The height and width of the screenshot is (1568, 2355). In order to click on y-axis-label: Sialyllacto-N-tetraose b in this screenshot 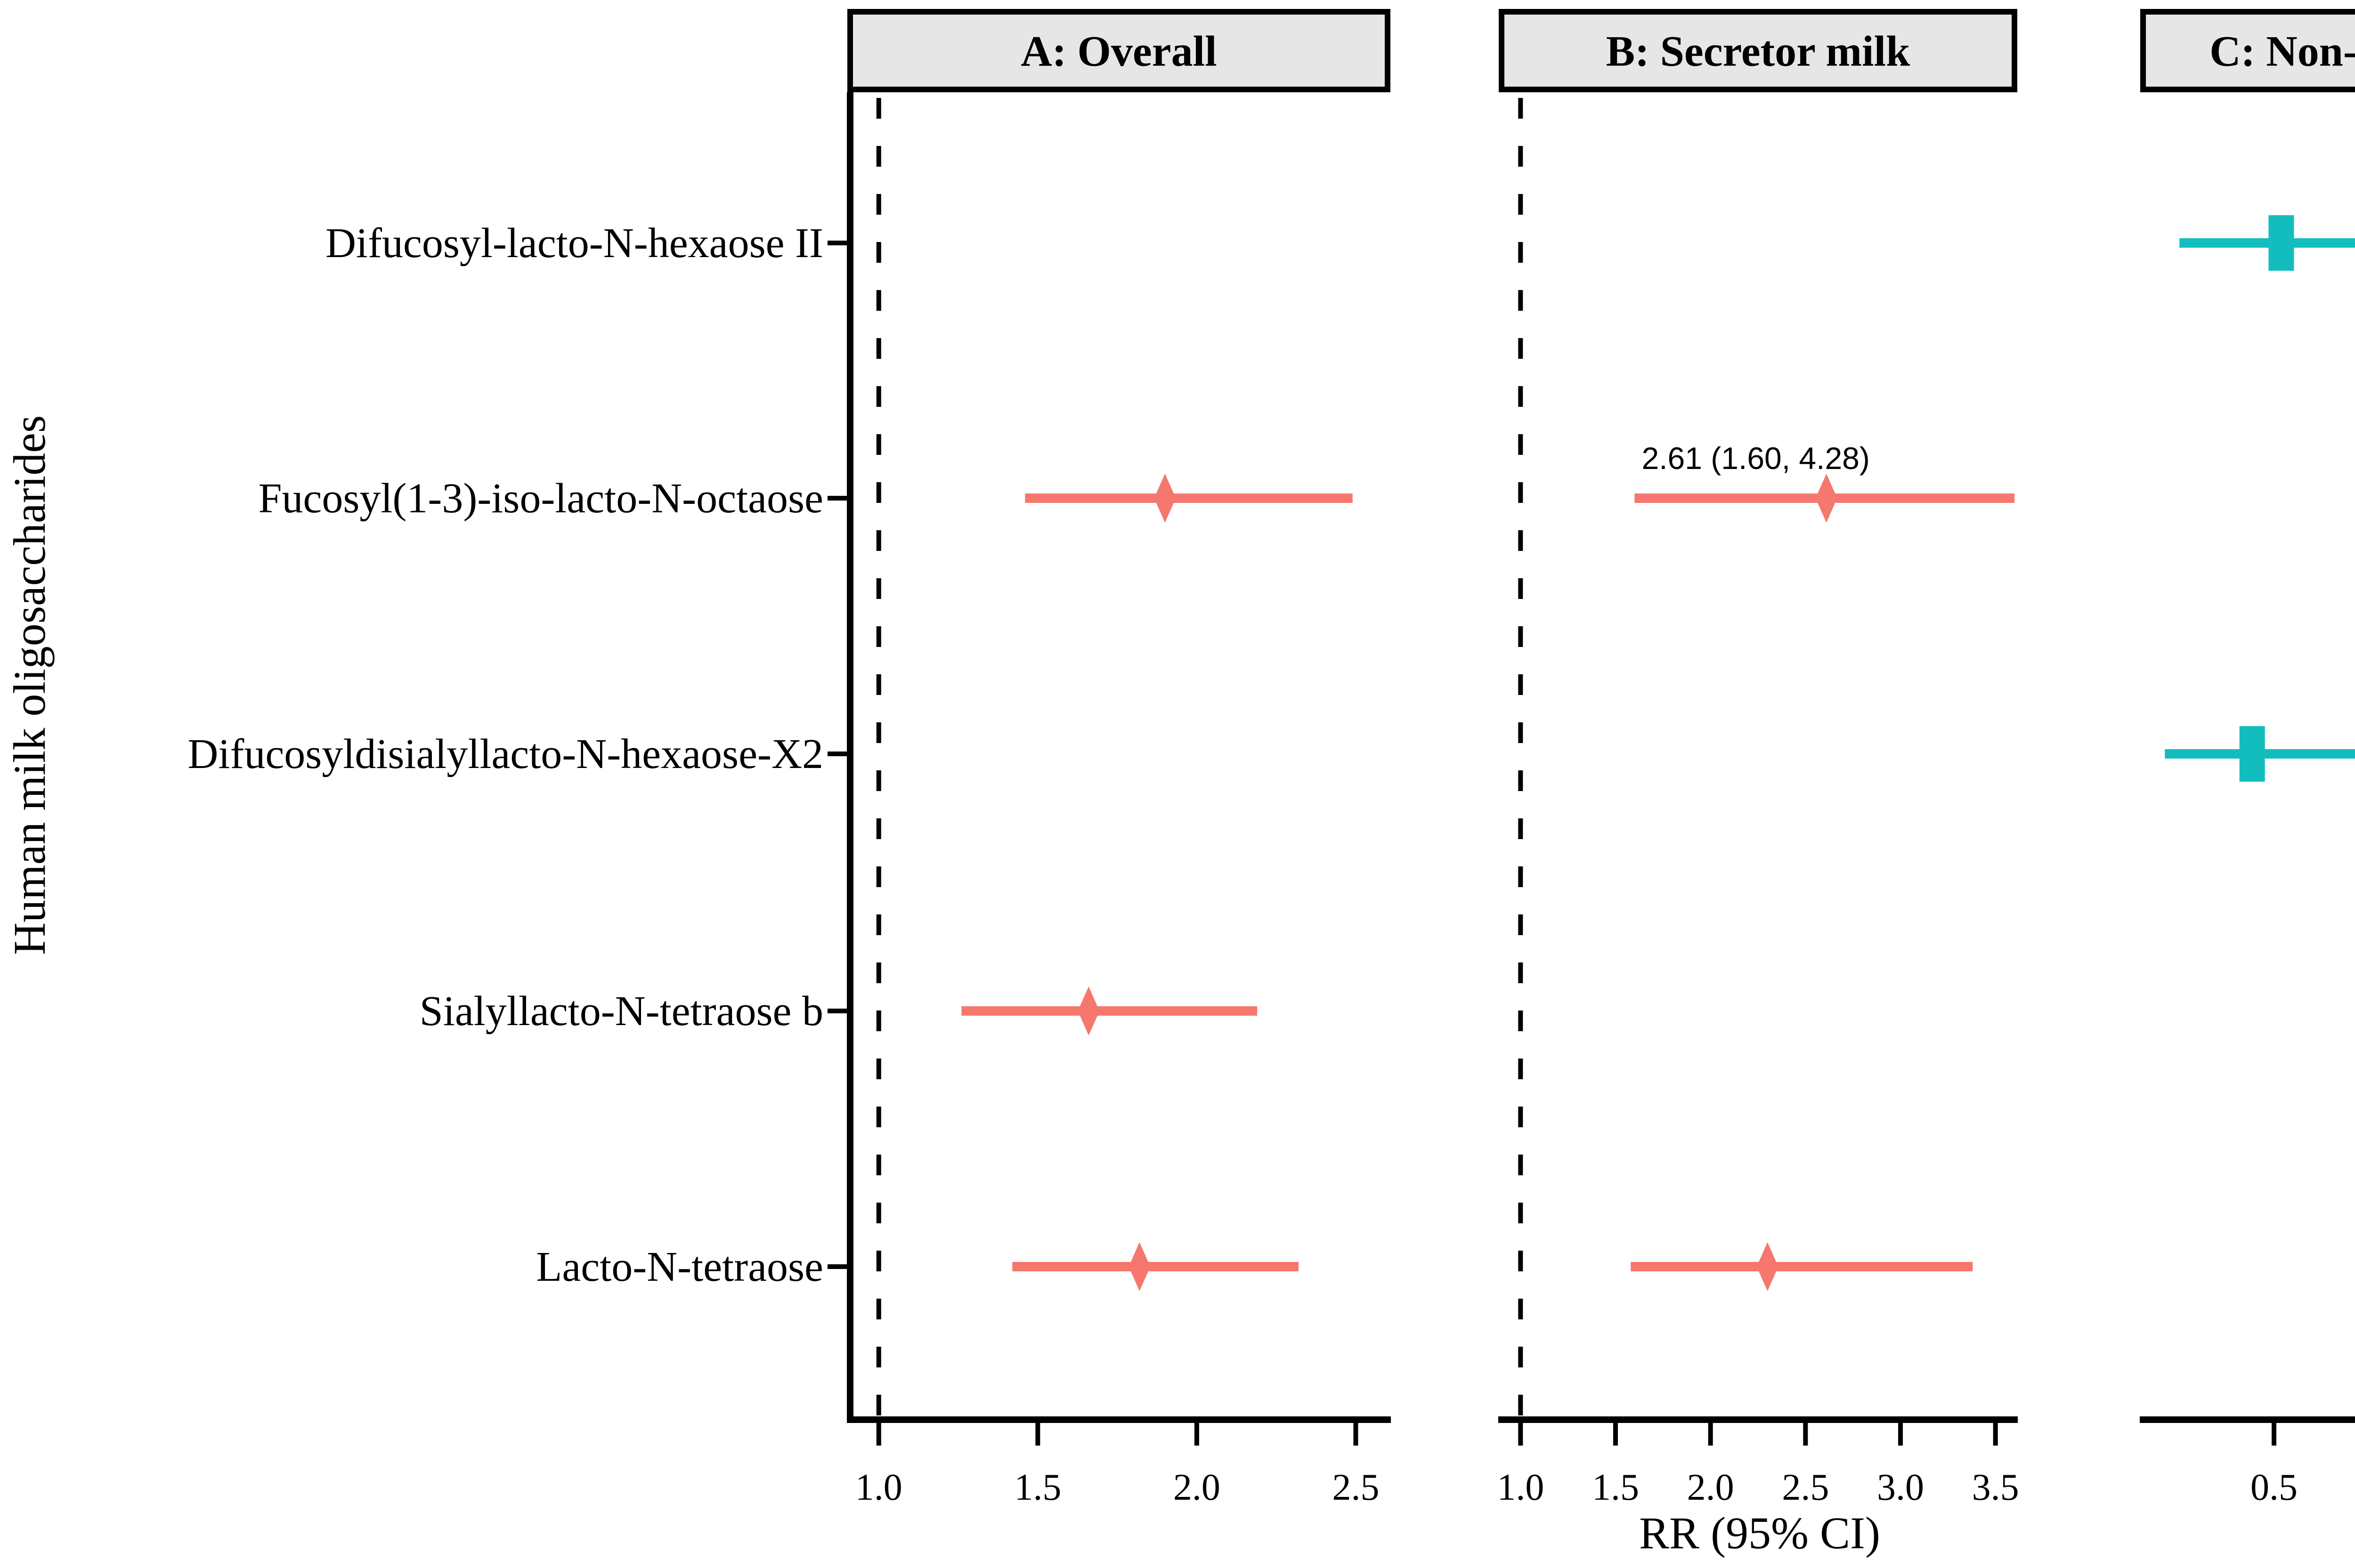, I will do `click(621, 1011)`.